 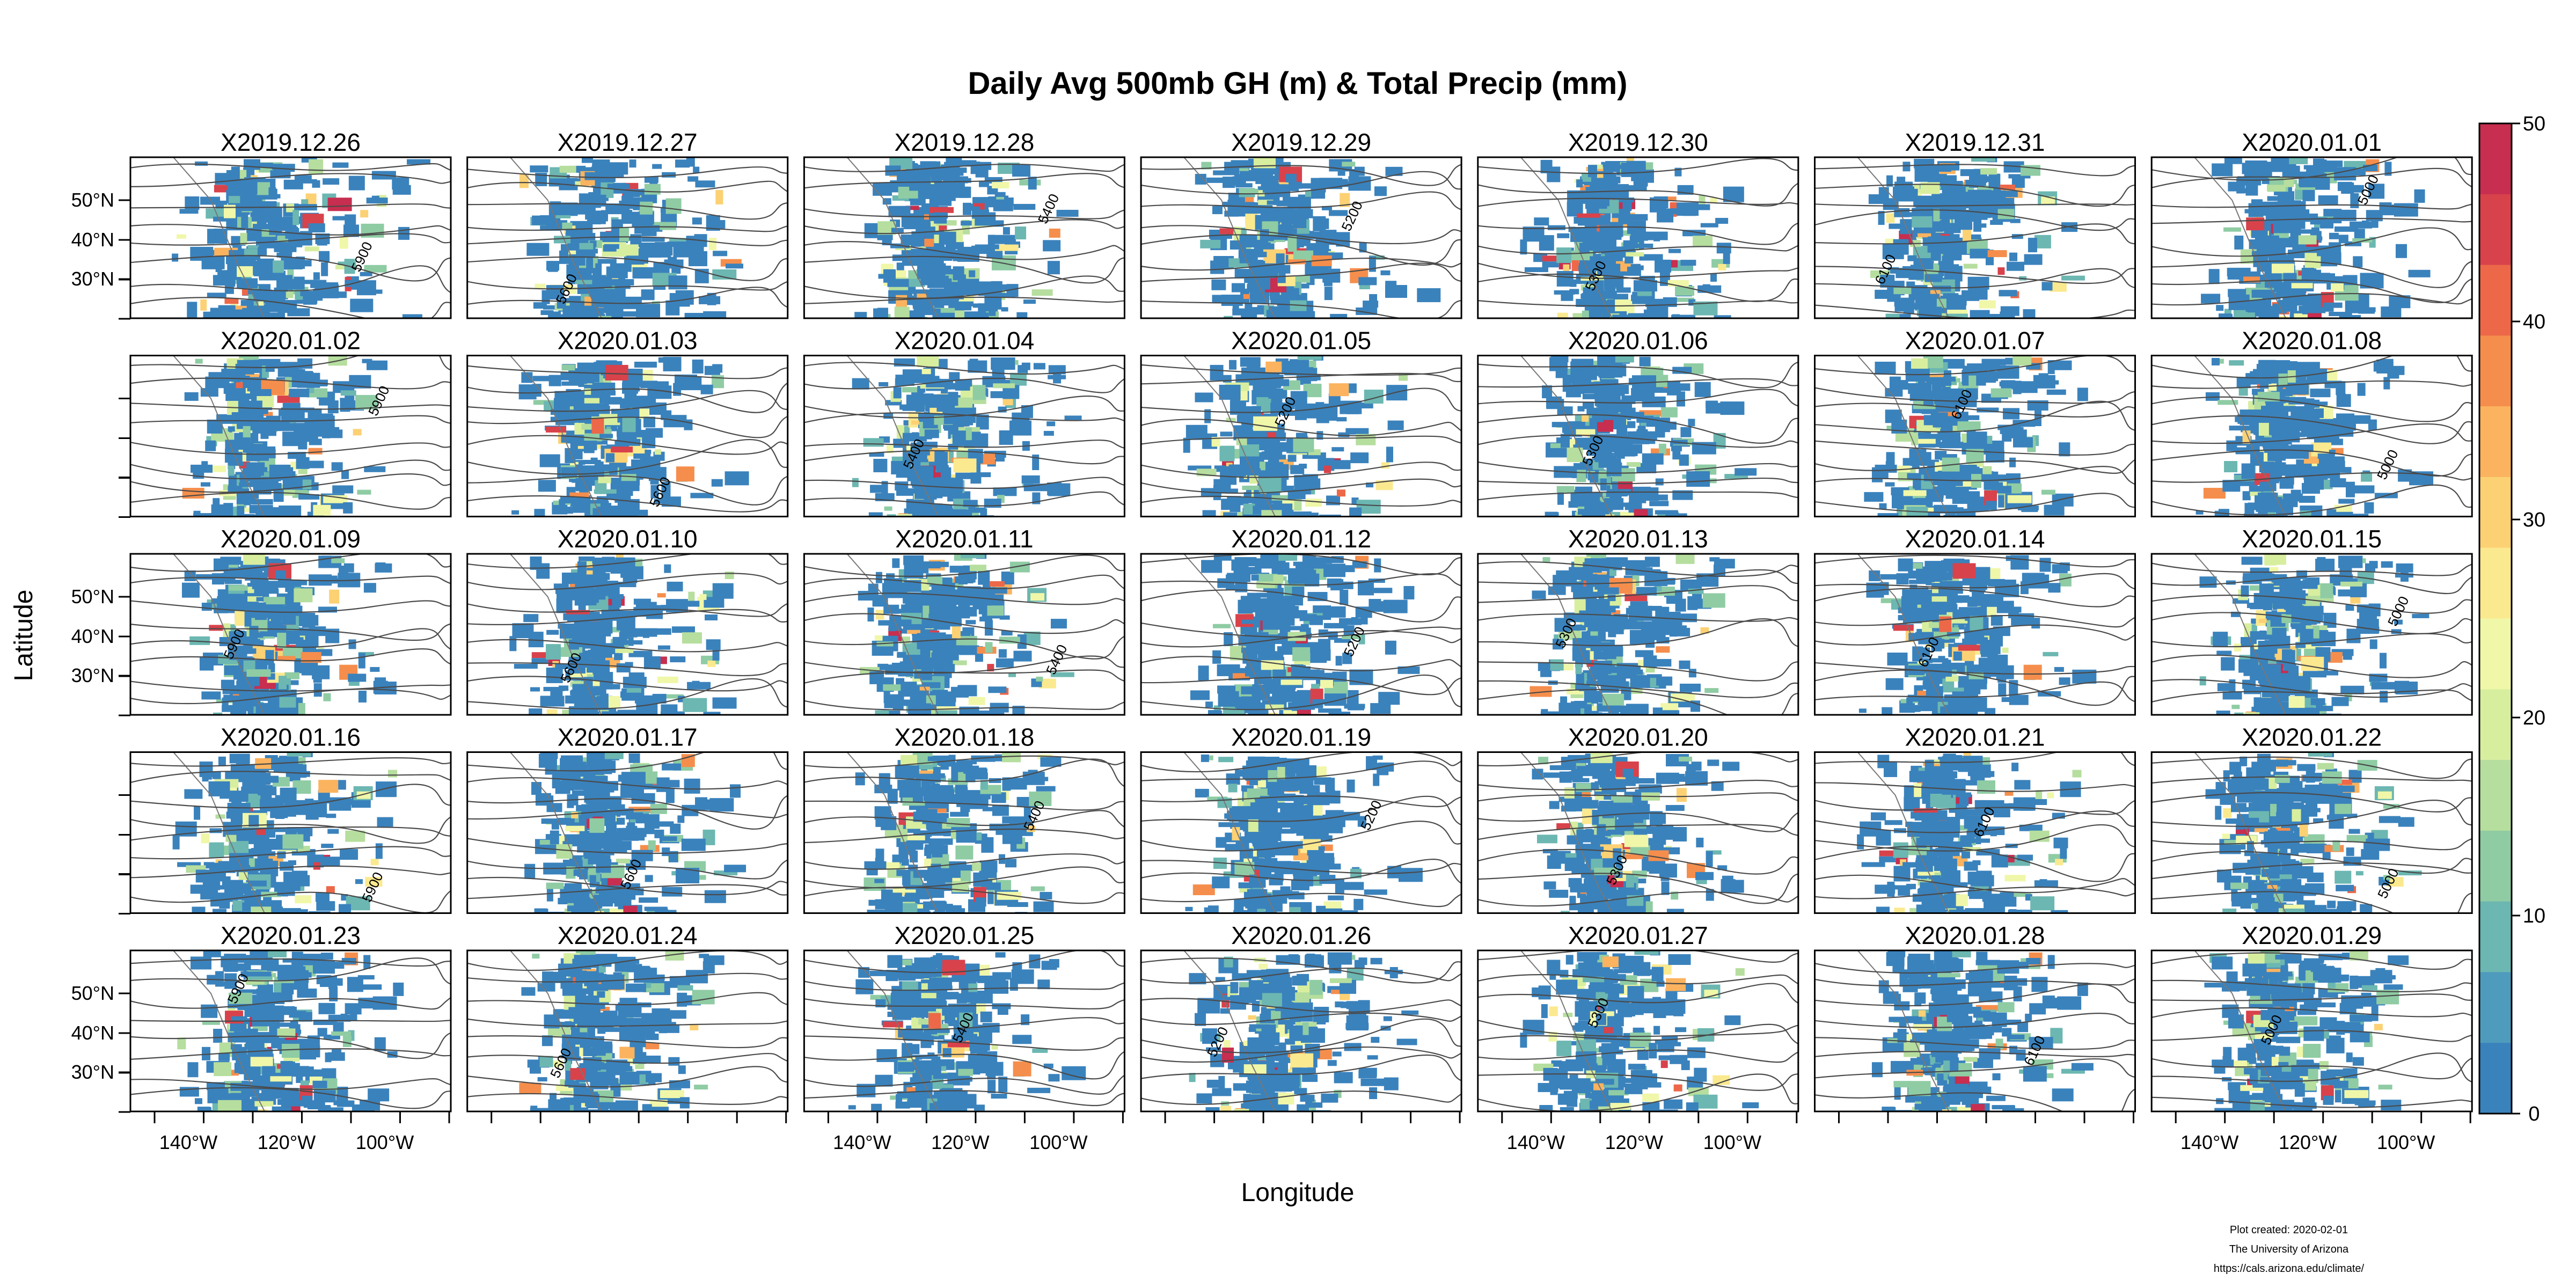 I want to click on coastline, so click(x=555, y=634).